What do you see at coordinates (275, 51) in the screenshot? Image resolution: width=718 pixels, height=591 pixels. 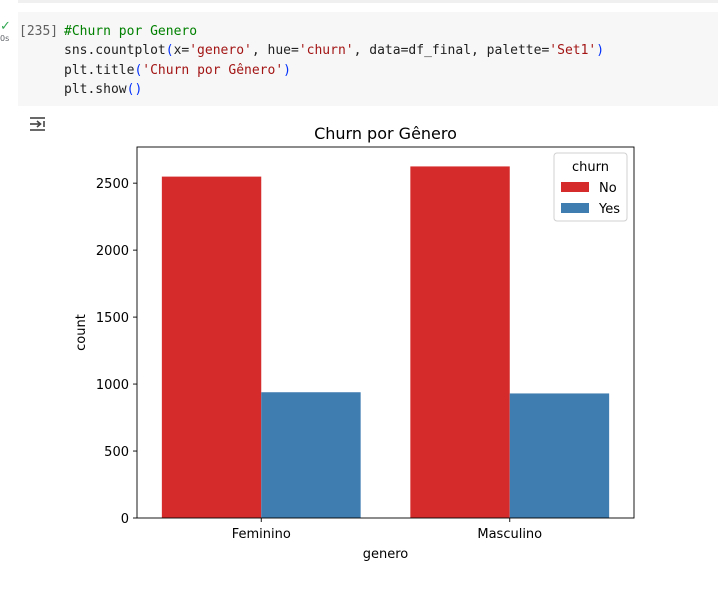 I see `code-token: , hue=` at bounding box center [275, 51].